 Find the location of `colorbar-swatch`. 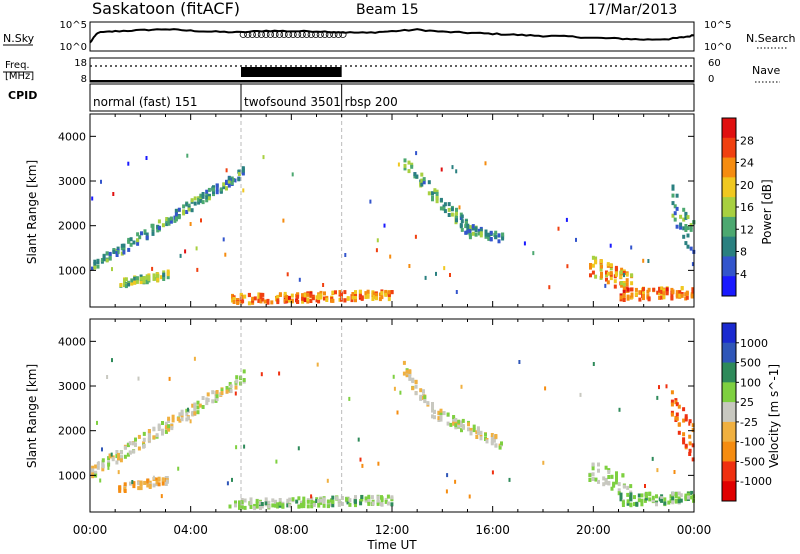

colorbar-swatch is located at coordinates (729, 372).